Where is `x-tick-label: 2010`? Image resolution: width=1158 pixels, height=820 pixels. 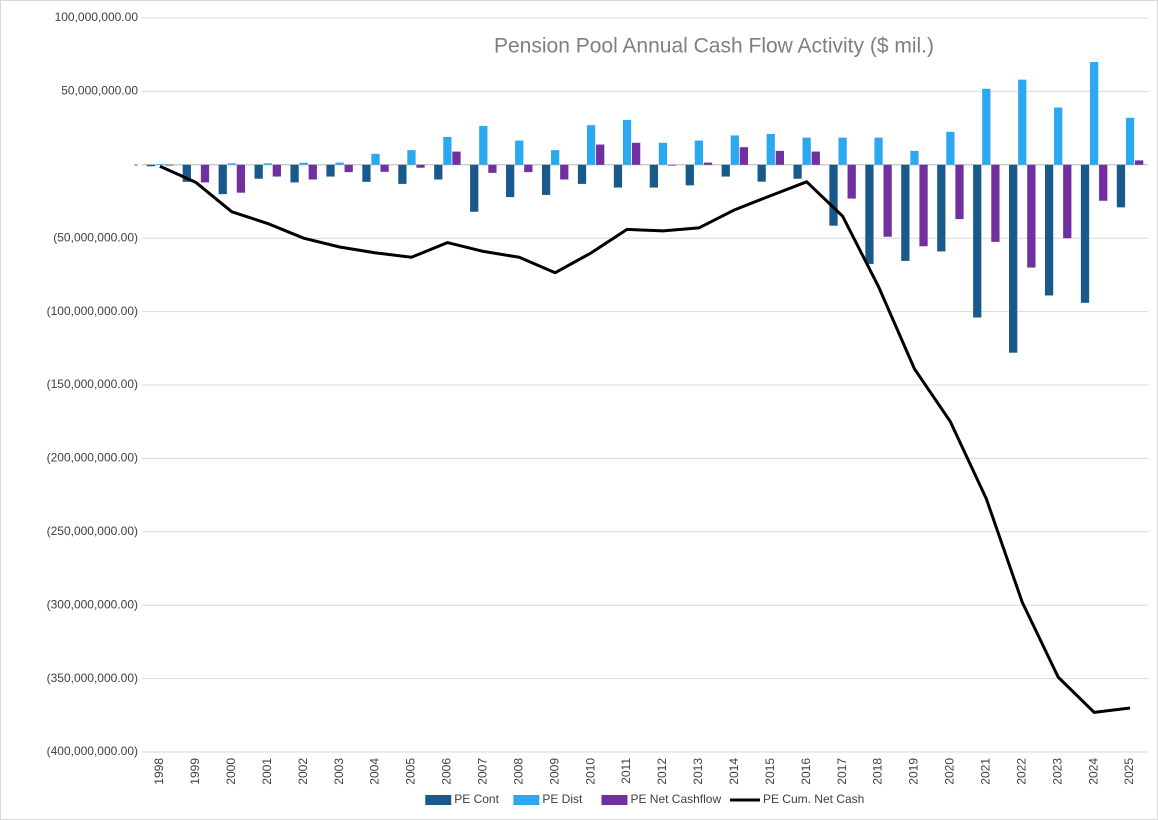
x-tick-label: 2010 is located at coordinates (590, 771).